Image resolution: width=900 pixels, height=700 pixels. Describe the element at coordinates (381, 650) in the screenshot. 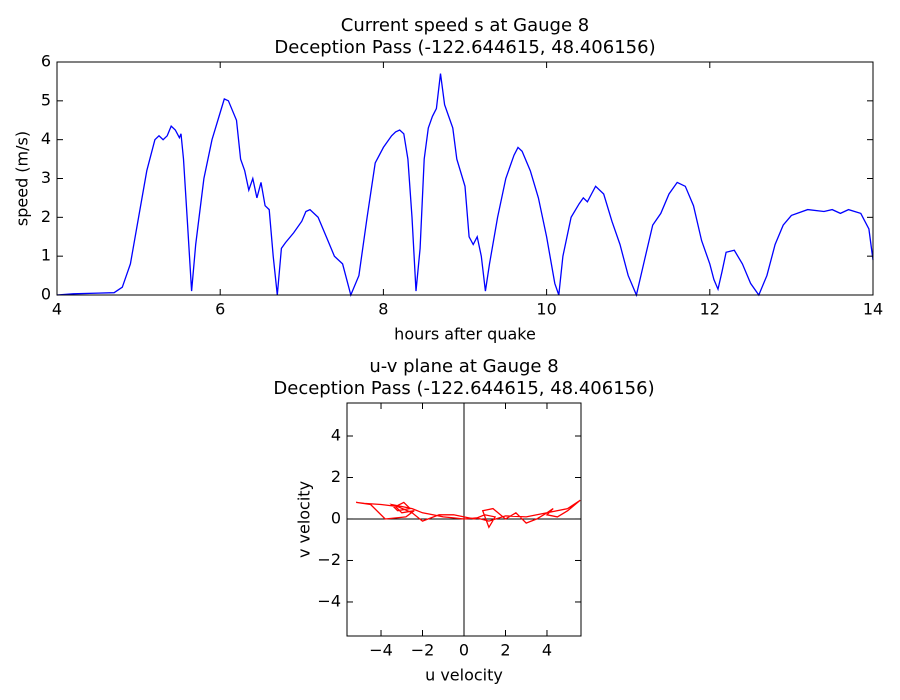

I see `x-tick-label: −4` at that location.